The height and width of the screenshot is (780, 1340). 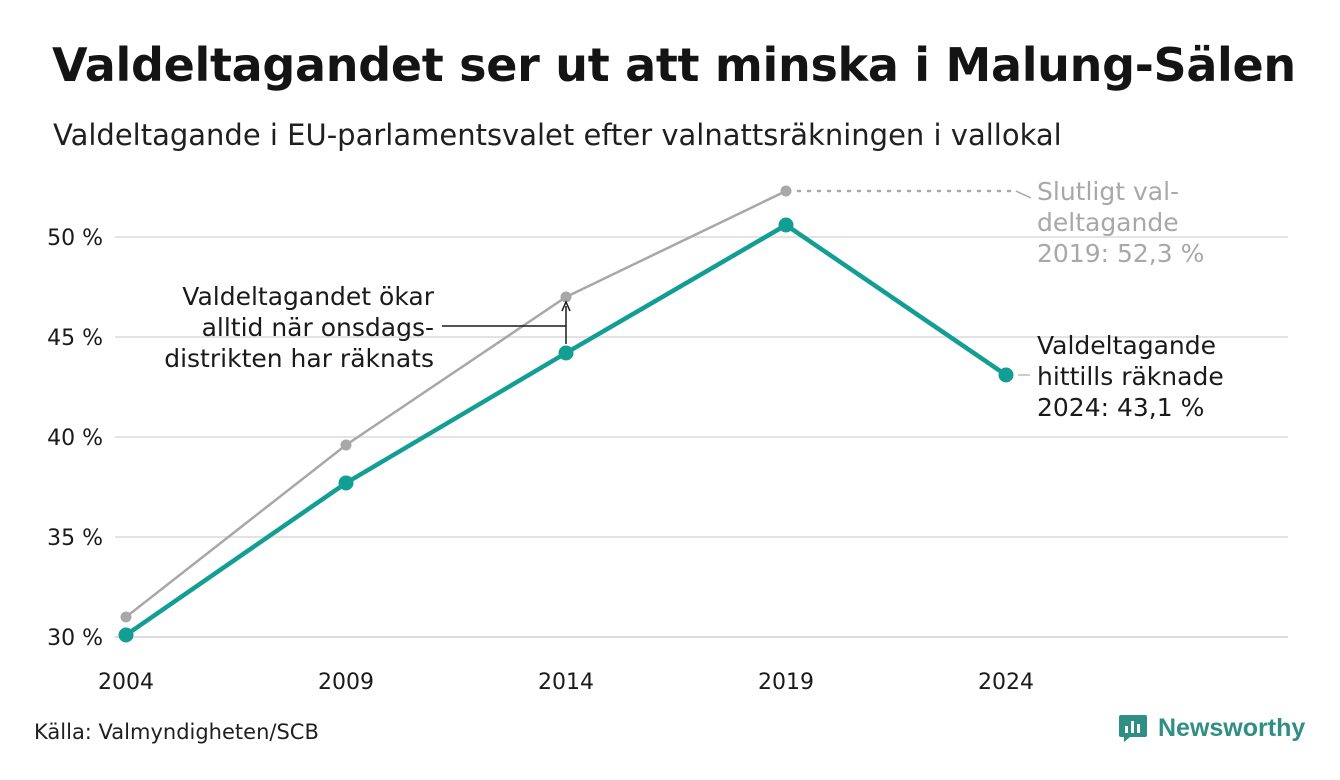 I want to click on y-axis-labels: 30 % 35 % 40 % 45 % 50 %, so click(x=75, y=438).